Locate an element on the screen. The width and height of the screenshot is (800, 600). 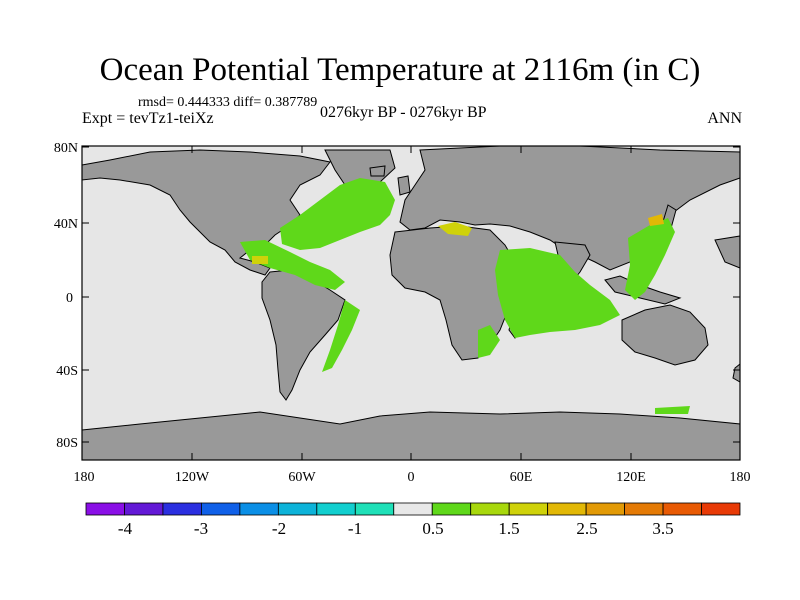
colorbar is located at coordinates (413, 509).